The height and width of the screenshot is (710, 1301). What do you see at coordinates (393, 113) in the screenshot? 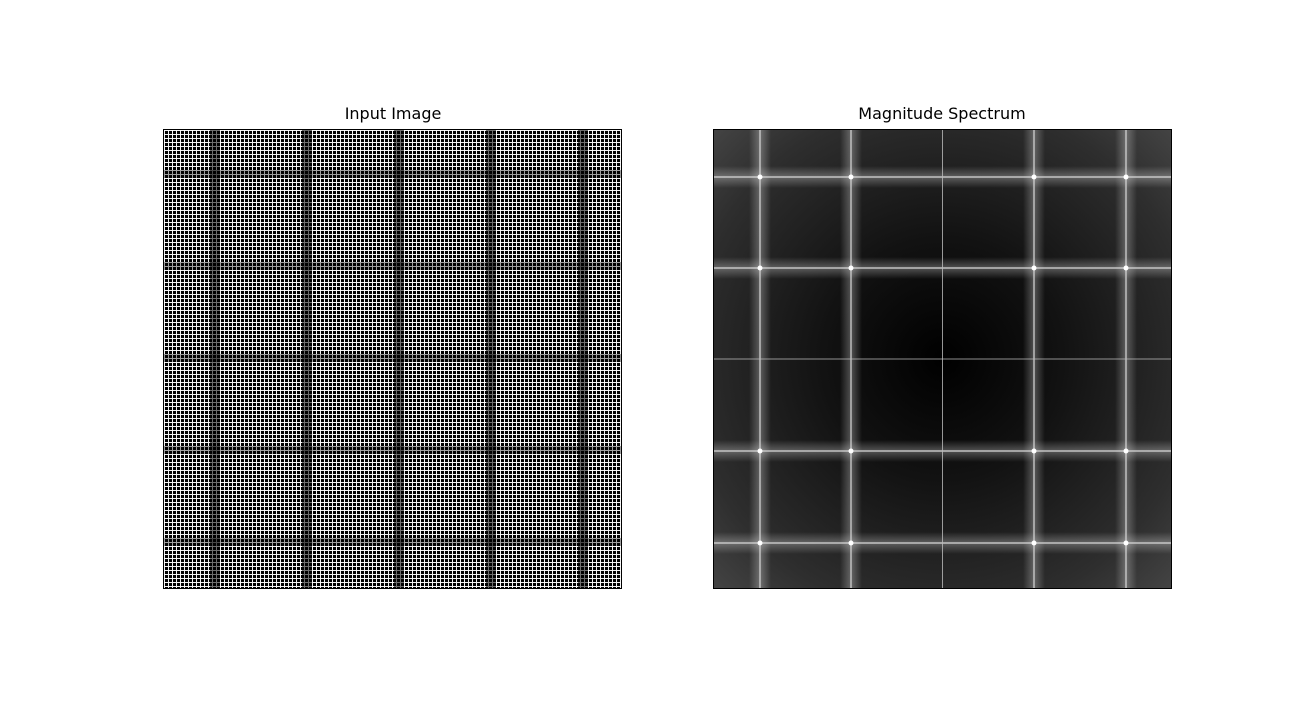
I see `input-image-title: Input Image` at bounding box center [393, 113].